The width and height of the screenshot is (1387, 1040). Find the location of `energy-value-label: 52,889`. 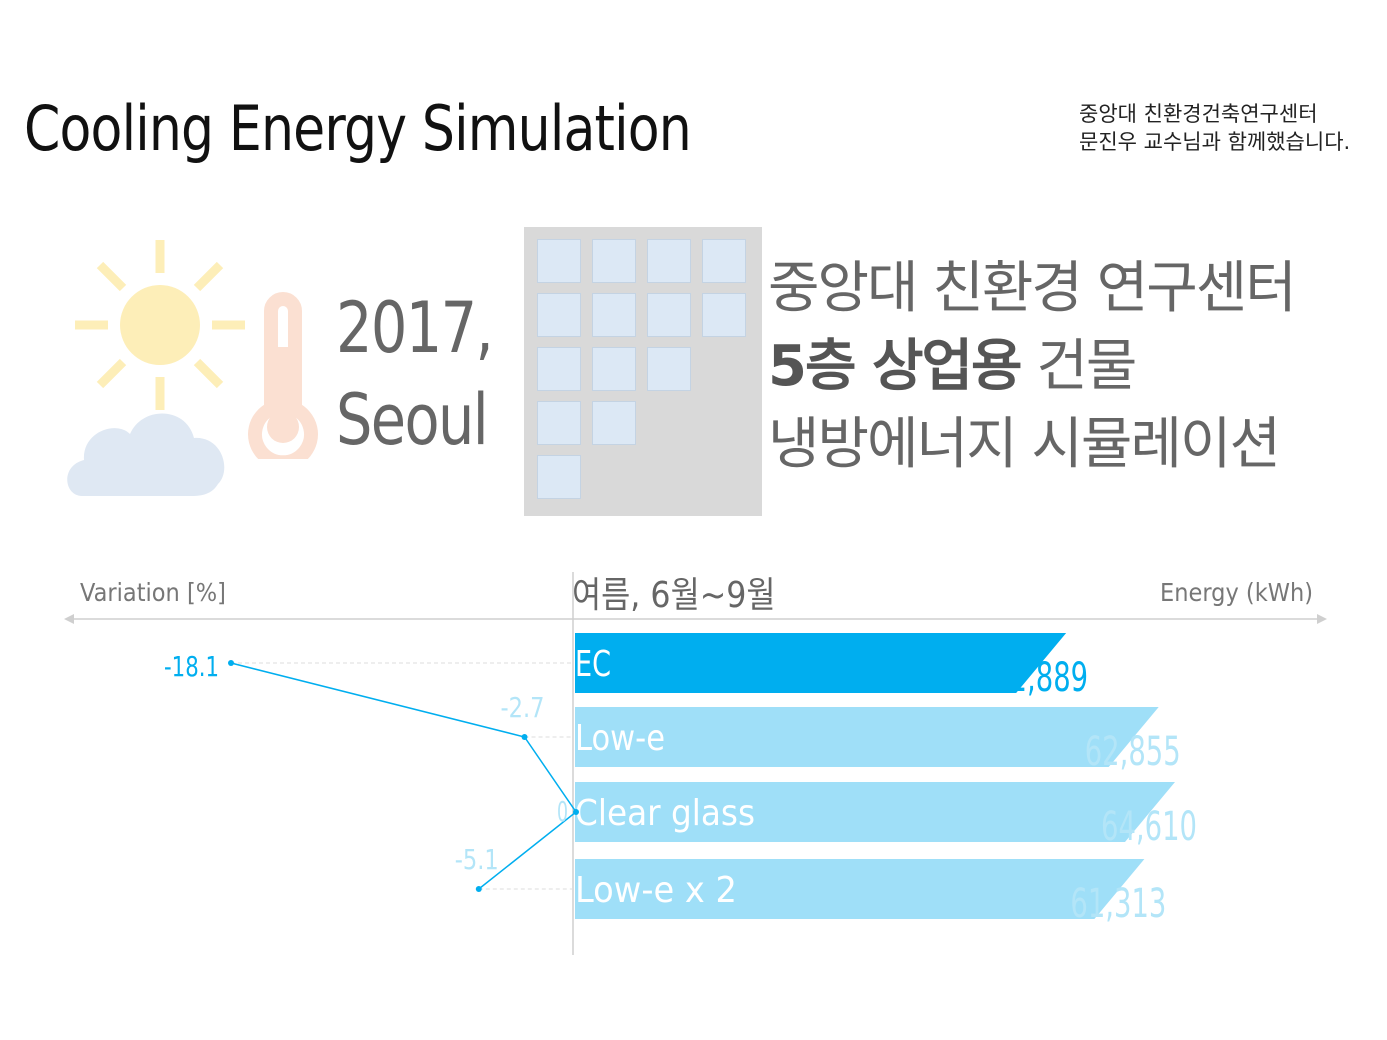

energy-value-label: 52,889 is located at coordinates (1040, 678).